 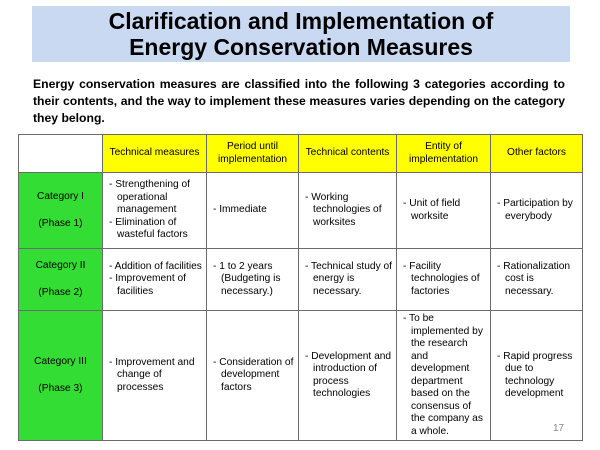 What do you see at coordinates (301, 47) in the screenshot?
I see `title-line-2: Energy Conservation Measures` at bounding box center [301, 47].